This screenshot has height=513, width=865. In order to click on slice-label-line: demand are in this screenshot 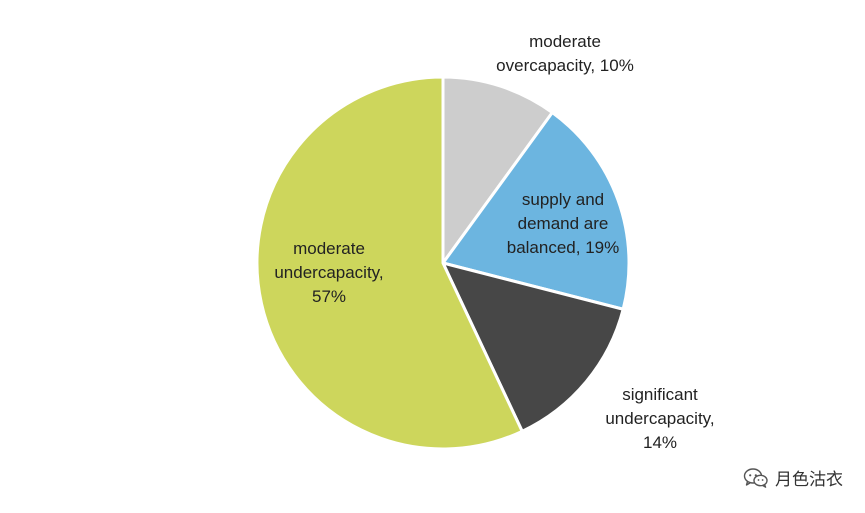, I will do `click(563, 223)`.